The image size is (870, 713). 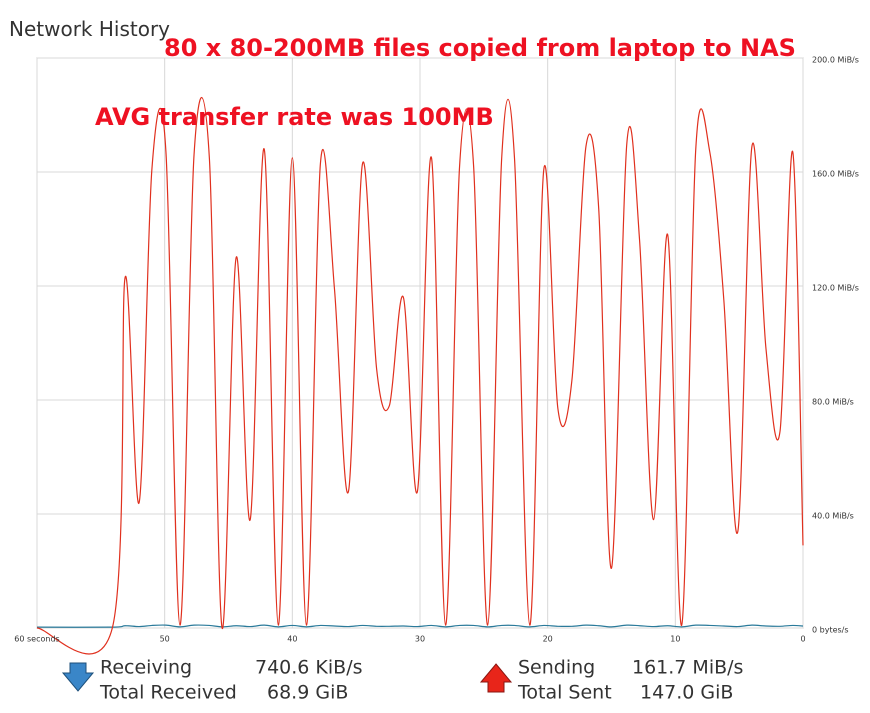 I want to click on x-tick-label: 50, so click(x=165, y=639).